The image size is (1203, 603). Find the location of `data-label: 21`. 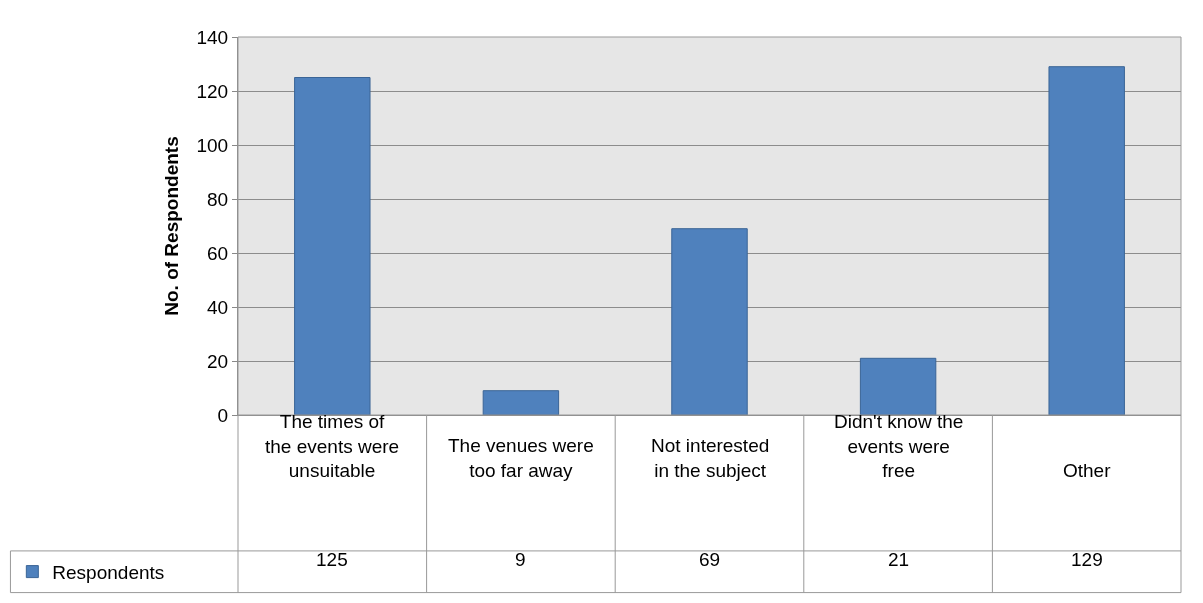

data-label: 21 is located at coordinates (899, 559).